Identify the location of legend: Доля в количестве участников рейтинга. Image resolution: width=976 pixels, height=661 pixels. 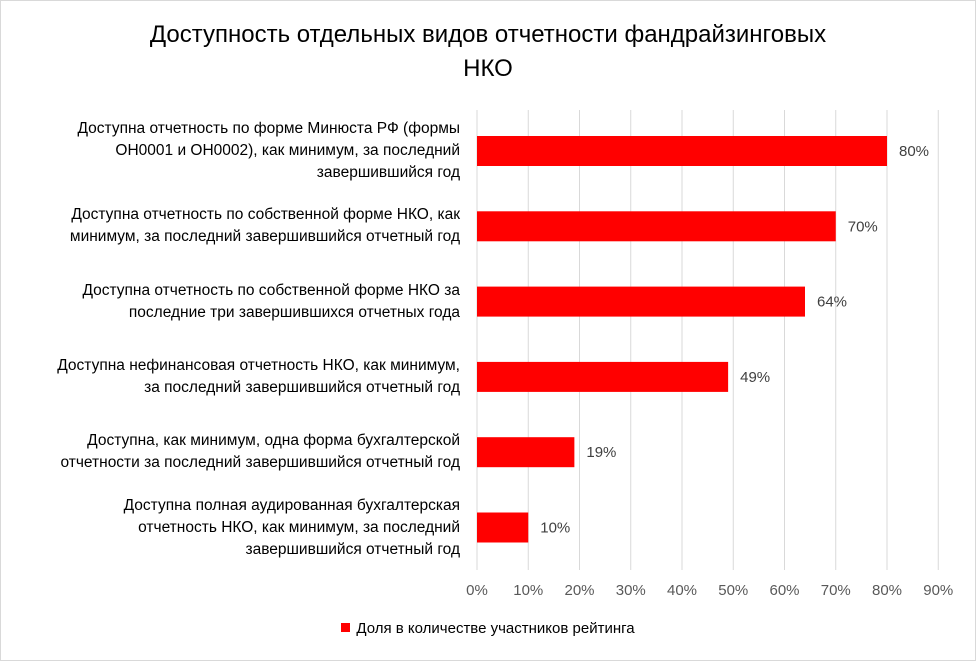
(488, 628).